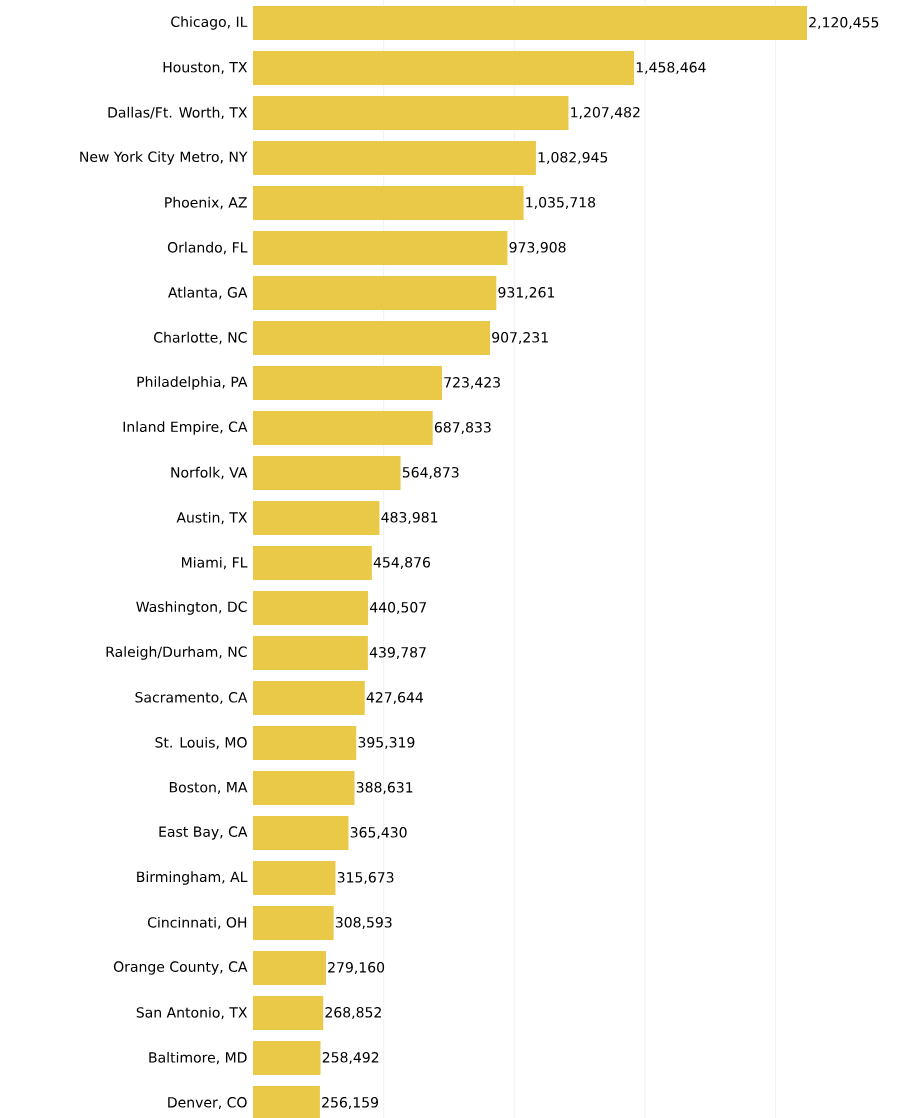 The image size is (908, 1118). Describe the element at coordinates (215, 563) in the screenshot. I see `y-tick-label: Miami, FL` at that location.